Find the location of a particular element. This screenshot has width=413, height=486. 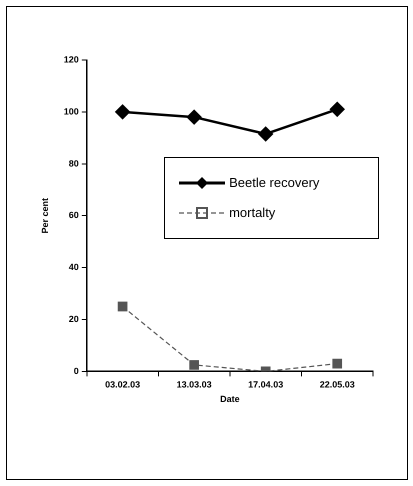

y-tick-label: 60 is located at coordinates (73, 215).